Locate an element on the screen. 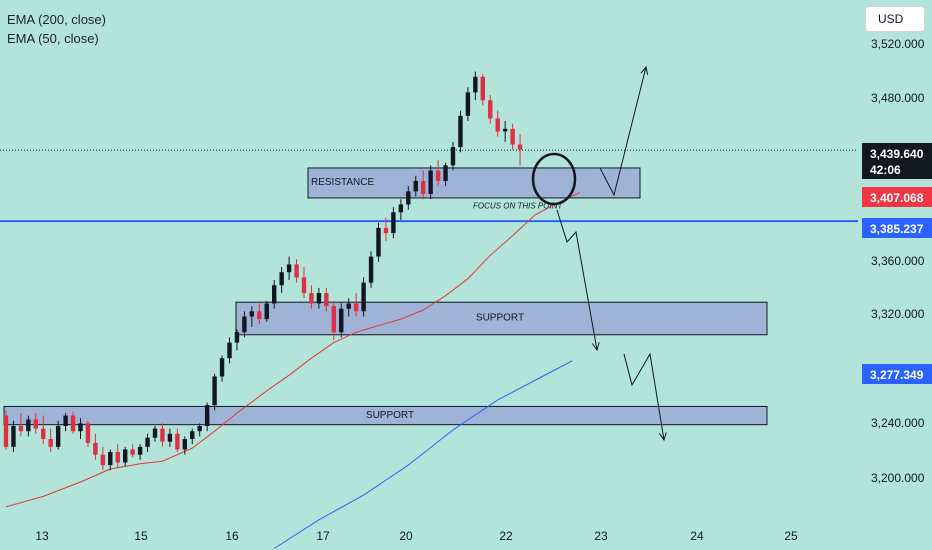 This screenshot has width=932, height=550. x-tick-label: 15 is located at coordinates (141, 536).